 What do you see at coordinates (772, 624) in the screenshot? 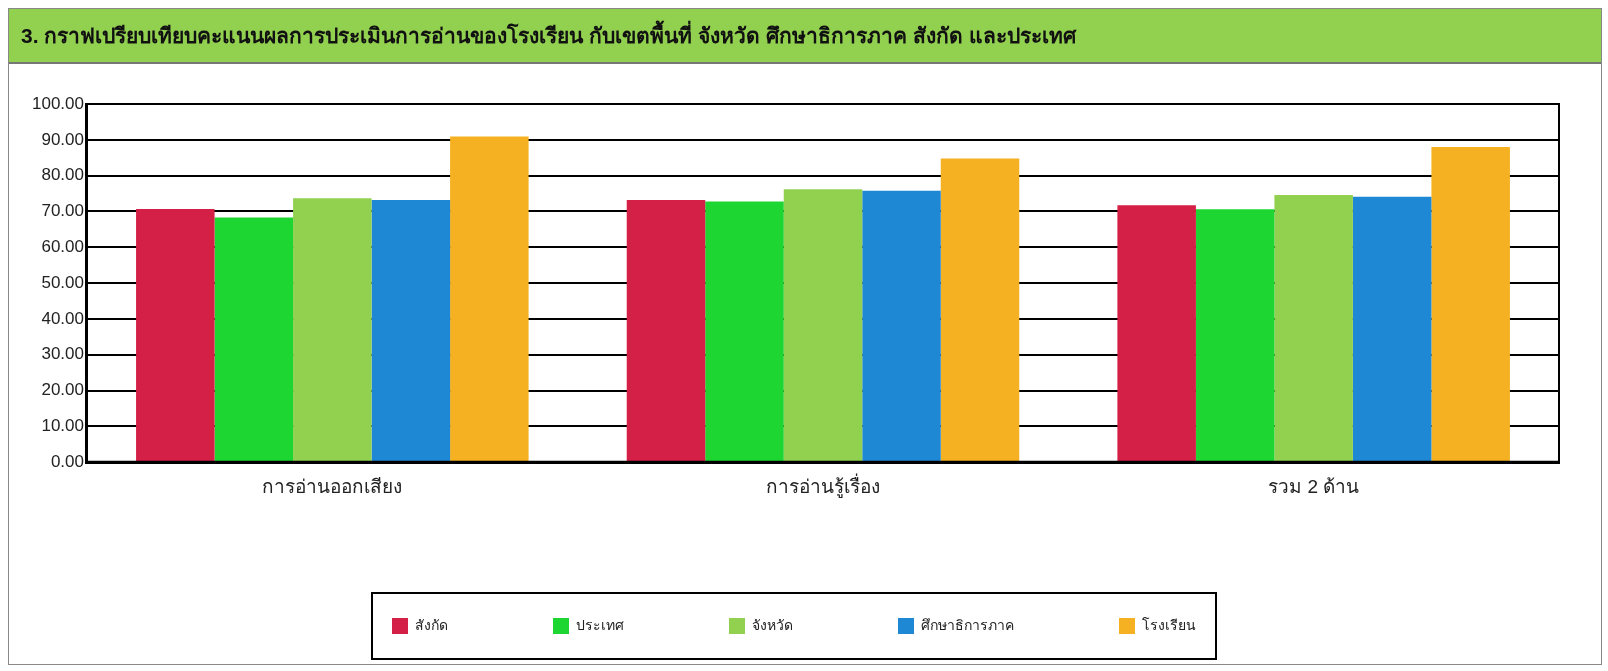
I see `legend-label: จังหวัด` at bounding box center [772, 624].